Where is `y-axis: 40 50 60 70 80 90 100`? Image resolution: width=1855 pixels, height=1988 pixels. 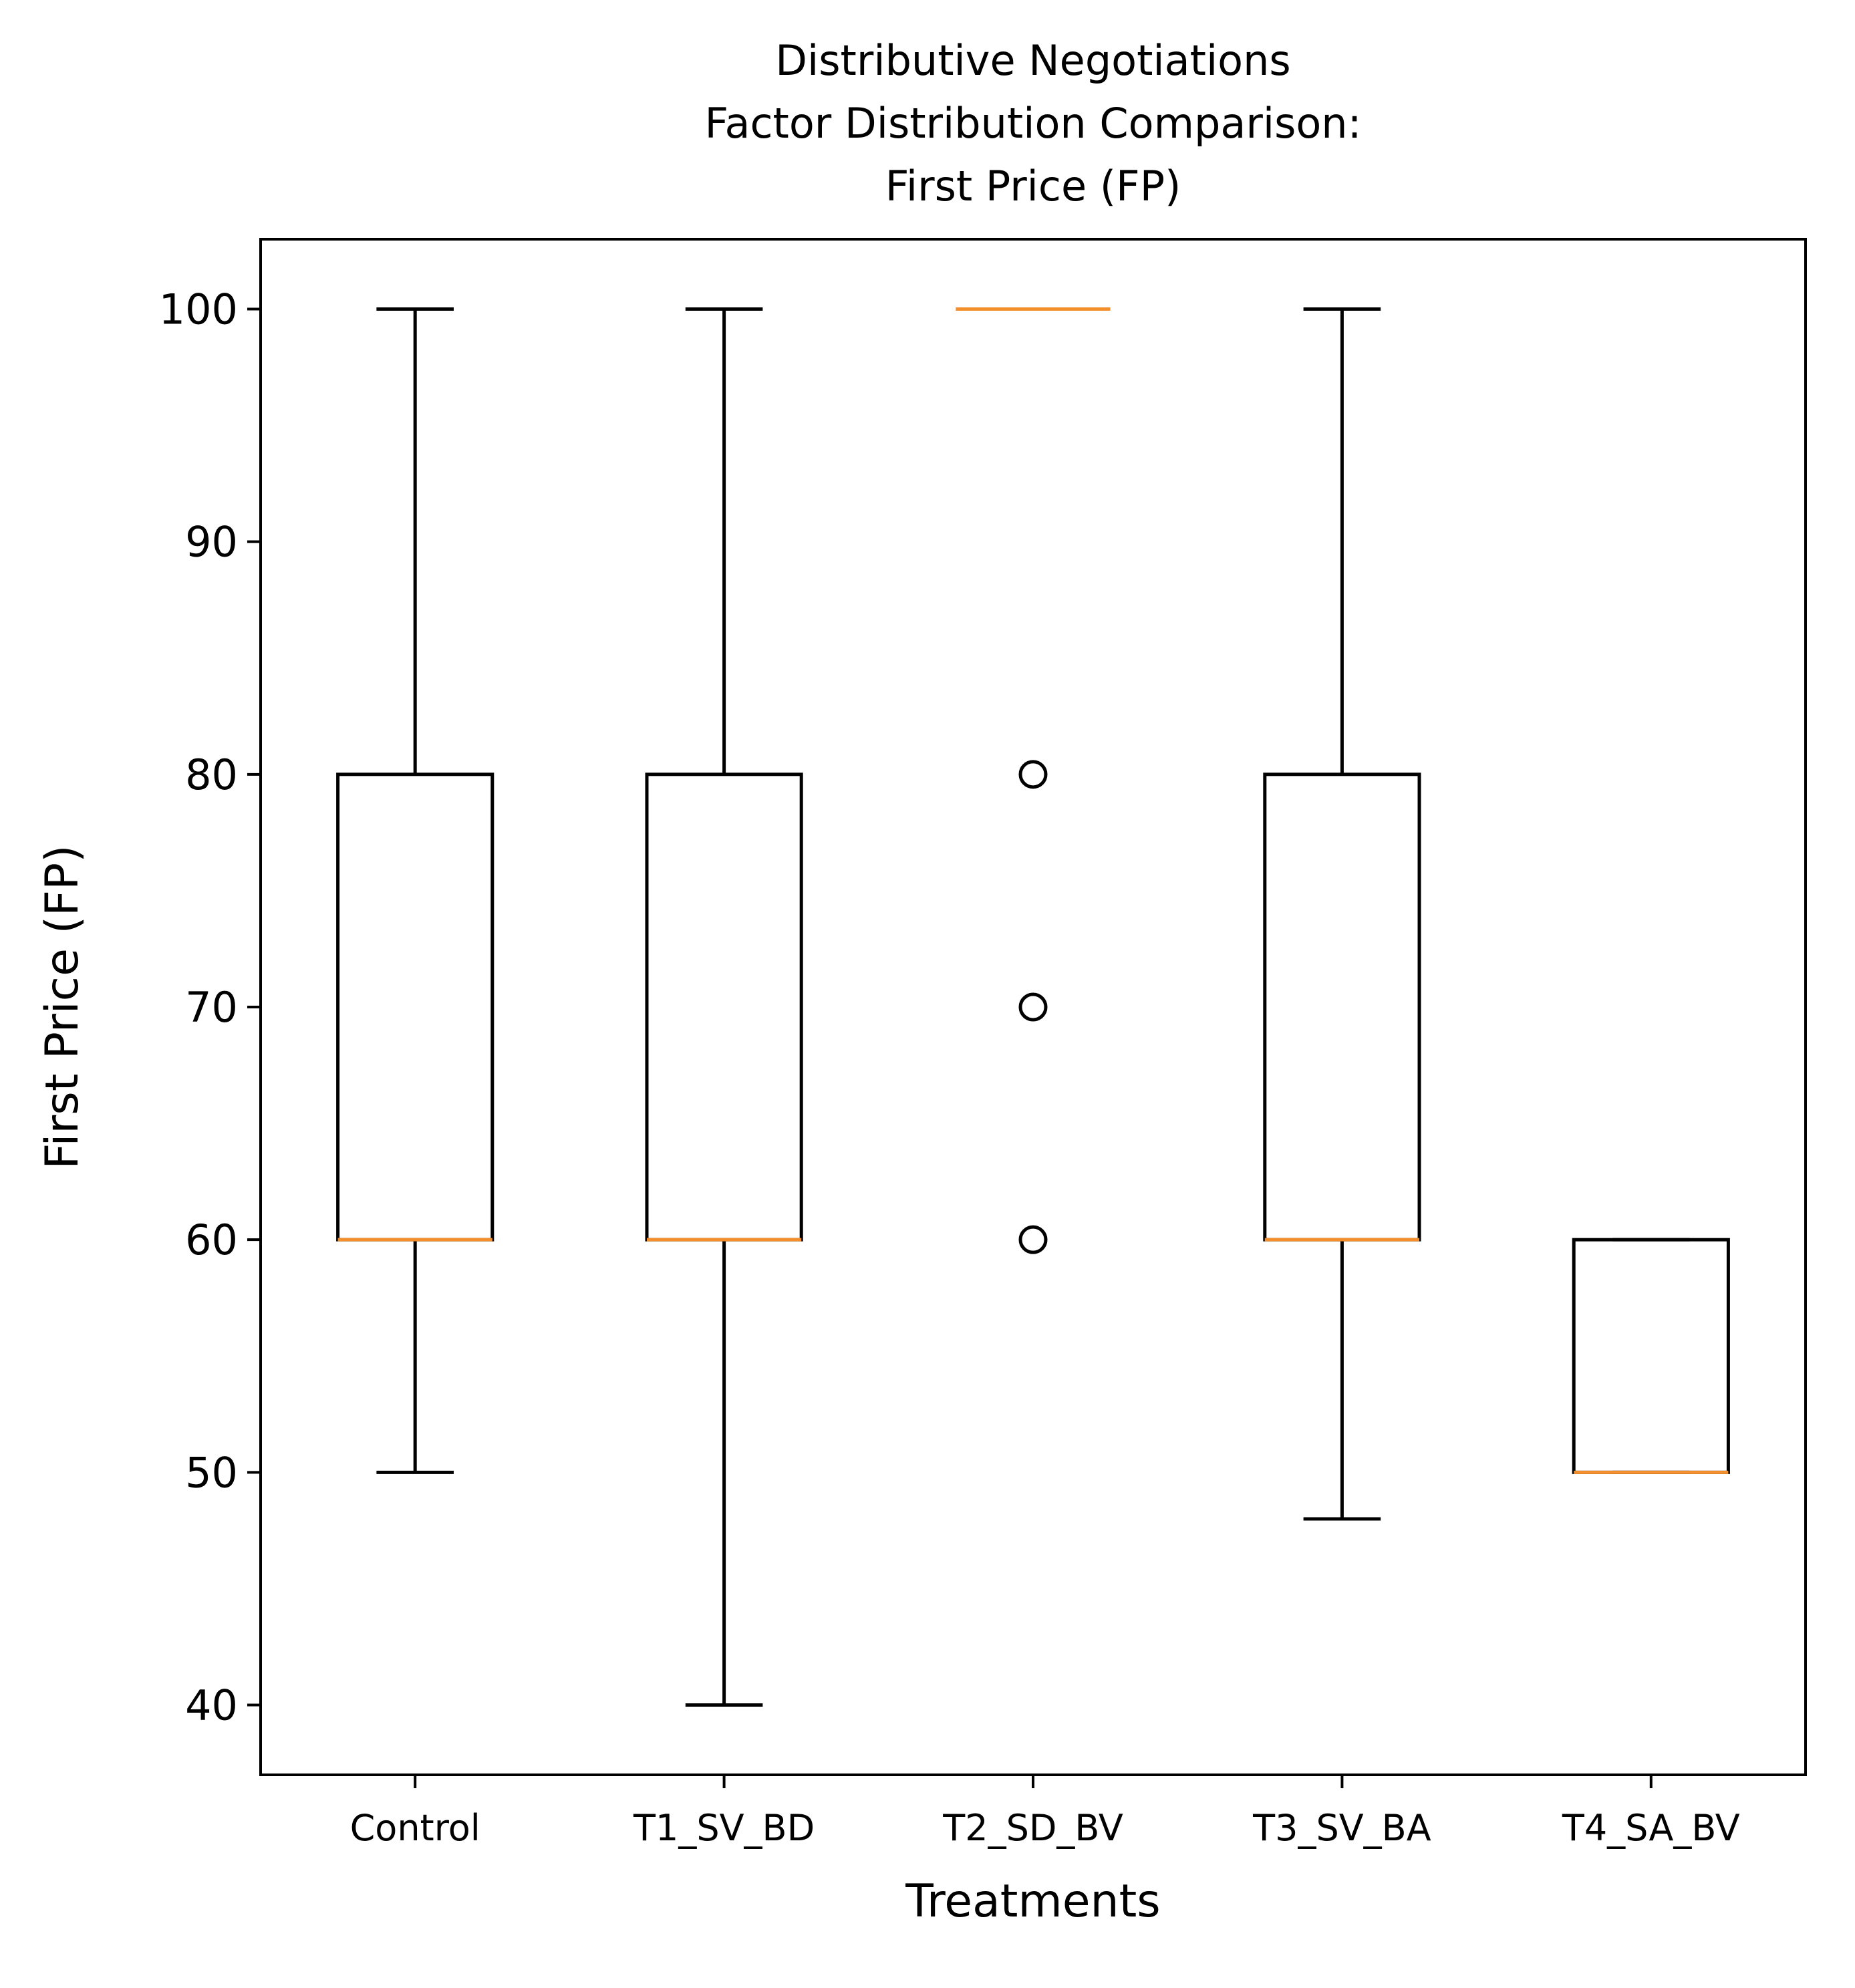
y-axis: 40 50 60 70 80 90 100 is located at coordinates (210, 1007).